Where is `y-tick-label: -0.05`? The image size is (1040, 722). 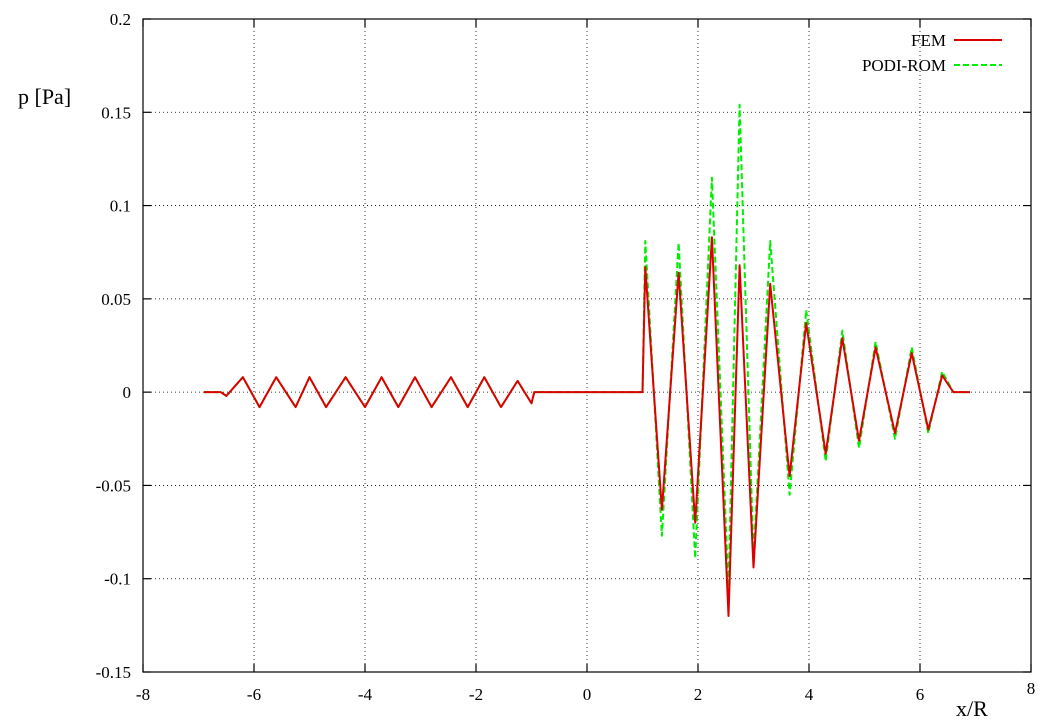
y-tick-label: -0.05 is located at coordinates (113, 485).